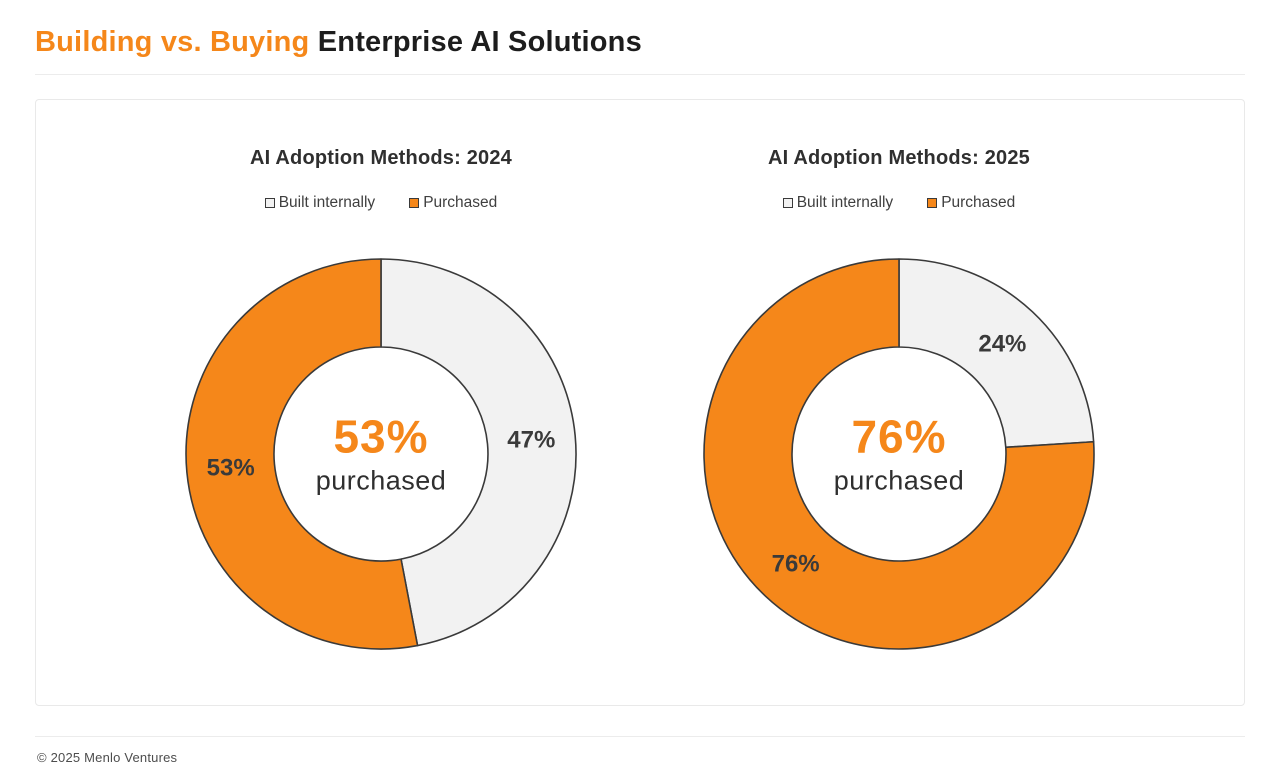  What do you see at coordinates (899, 203) in the screenshot?
I see `chart-legend-2025: Built internally Purchased` at bounding box center [899, 203].